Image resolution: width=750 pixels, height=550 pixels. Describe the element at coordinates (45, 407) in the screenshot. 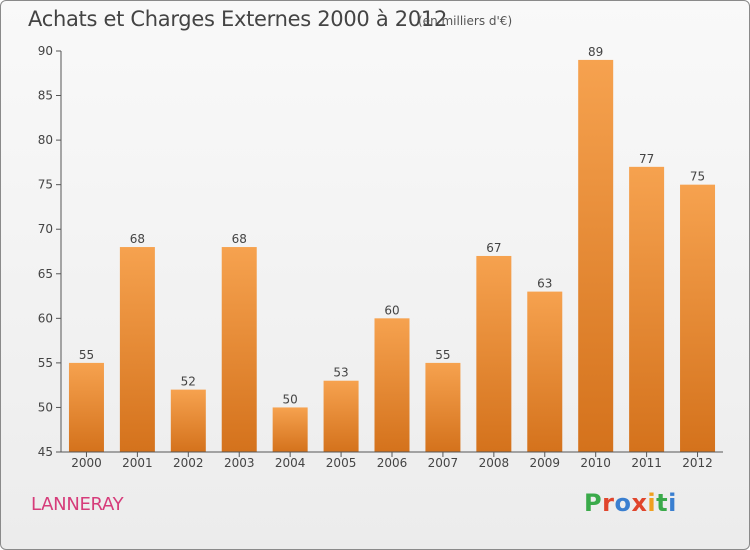

I see `y-tick-label: 50` at that location.